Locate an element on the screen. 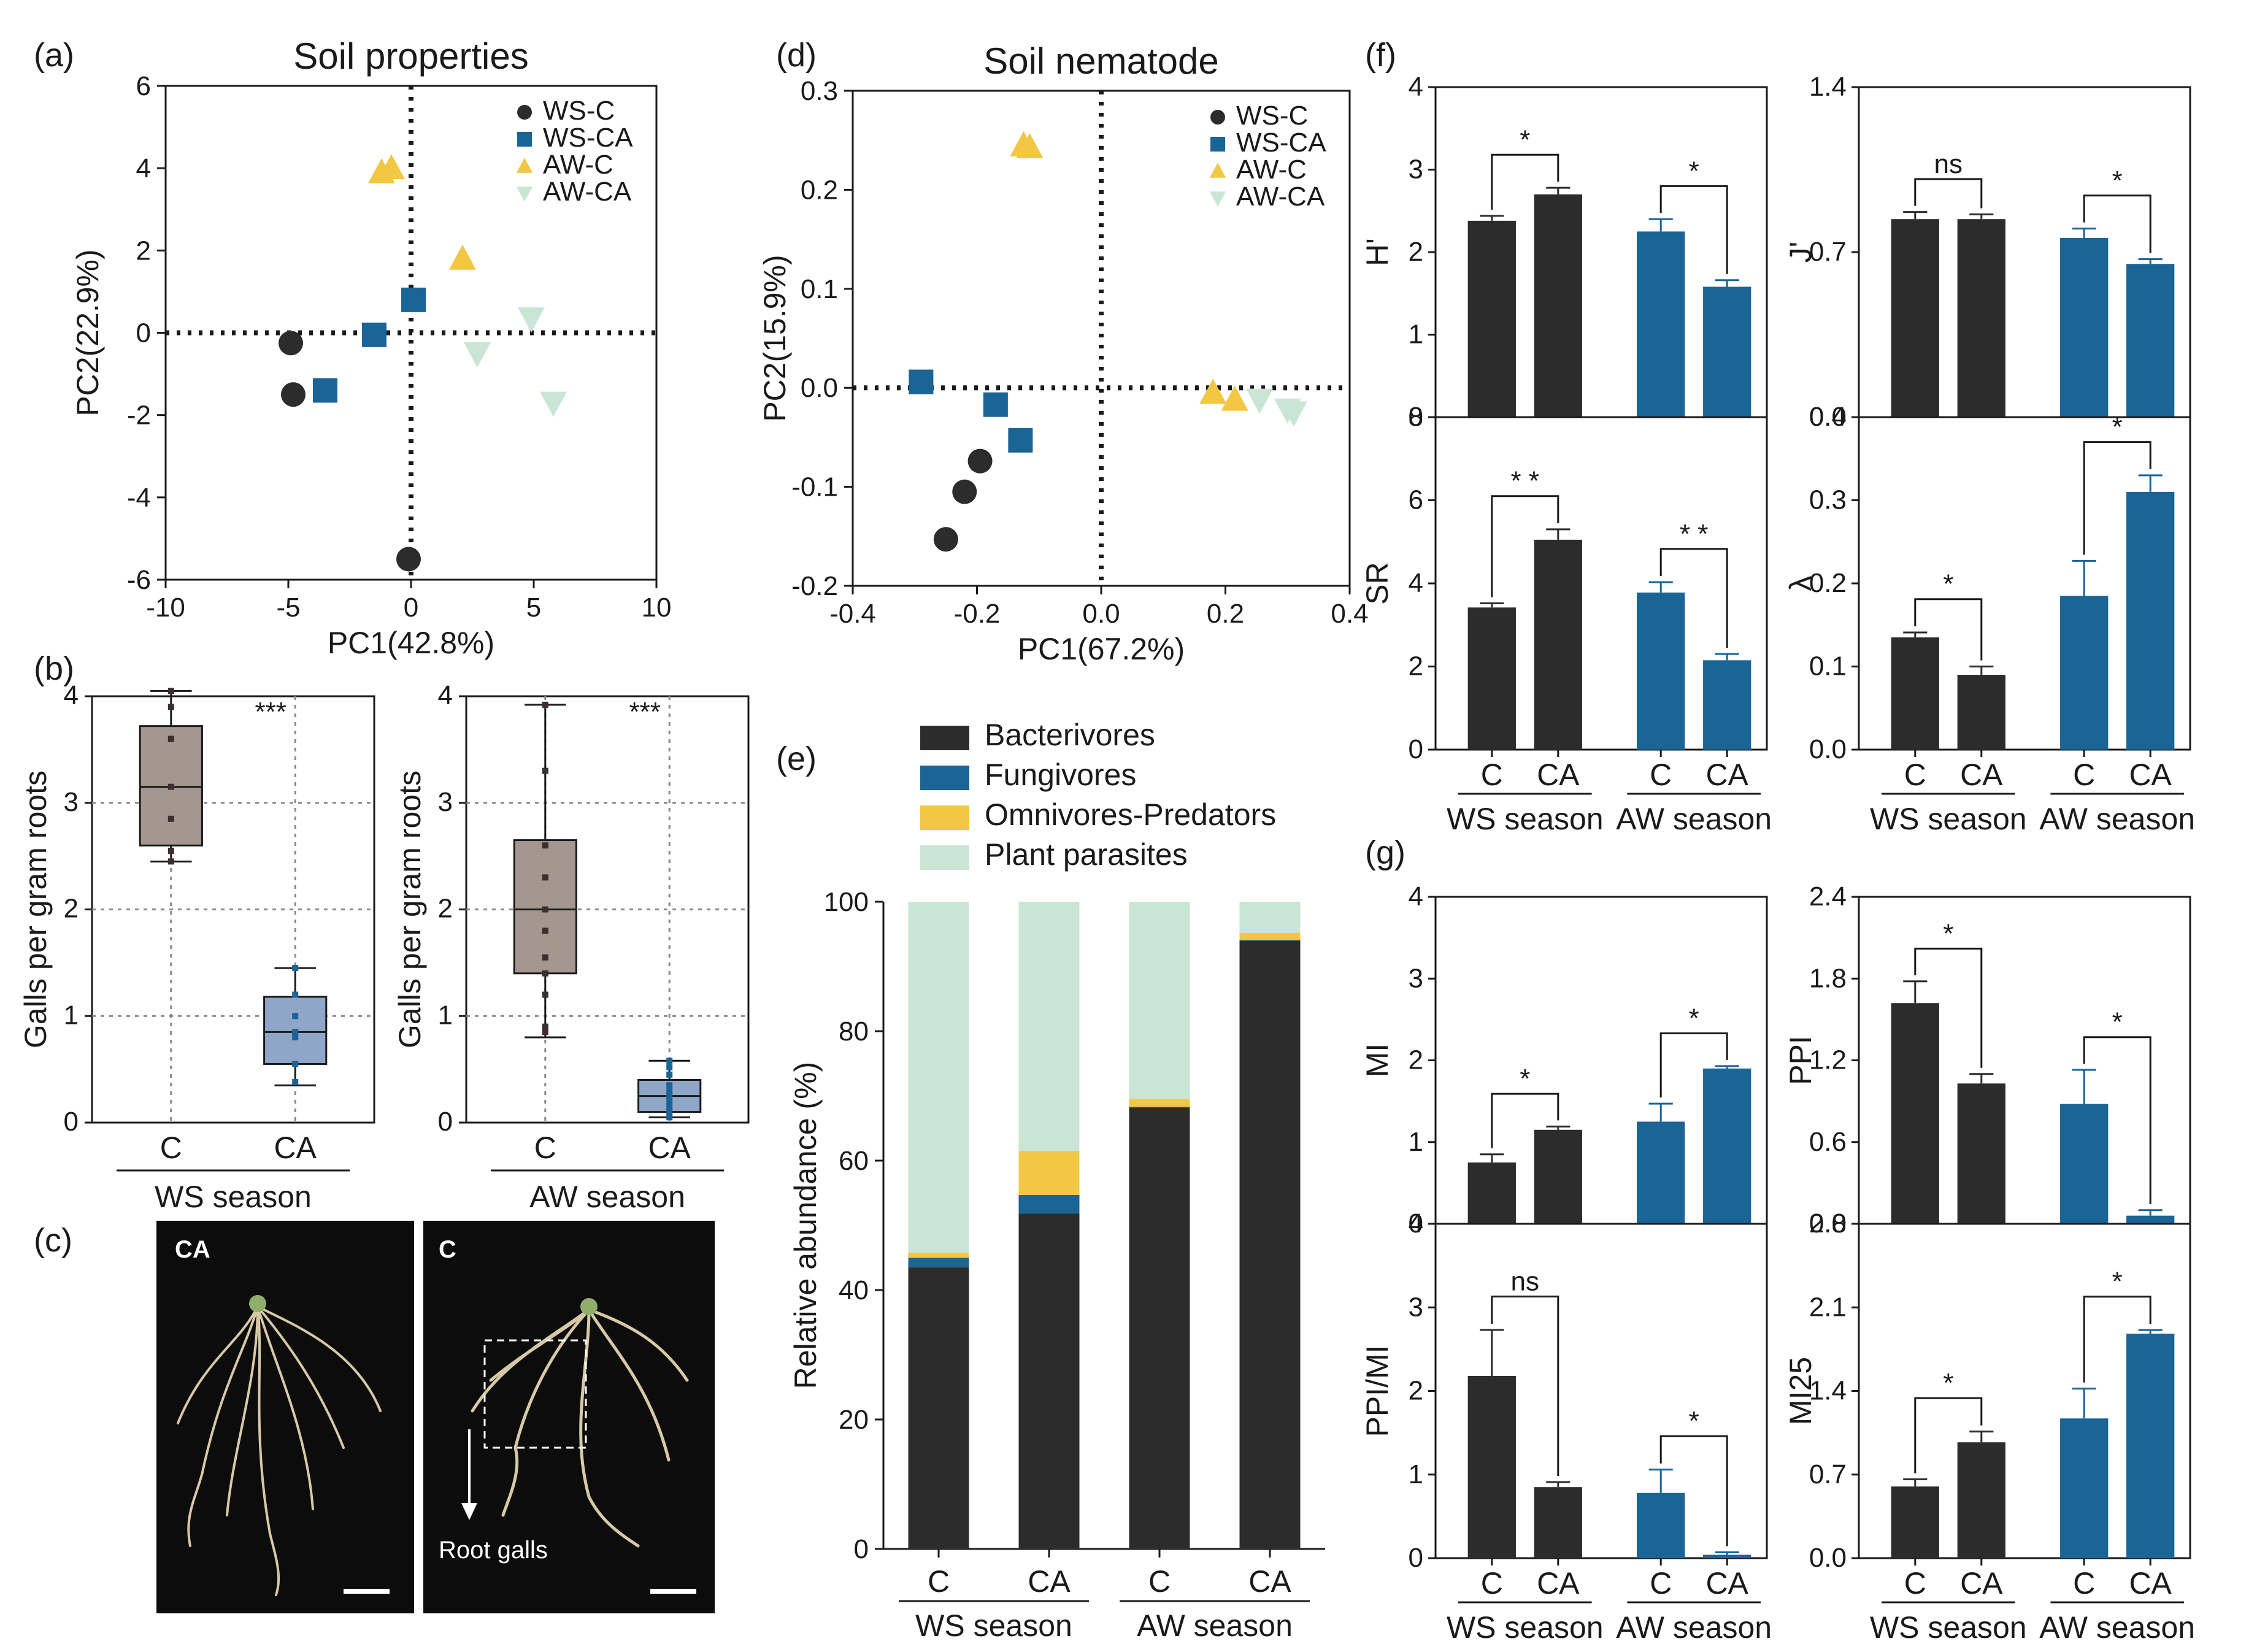 The width and height of the screenshot is (2257, 1652). y-tick-label: 0.2 is located at coordinates (1828, 583).